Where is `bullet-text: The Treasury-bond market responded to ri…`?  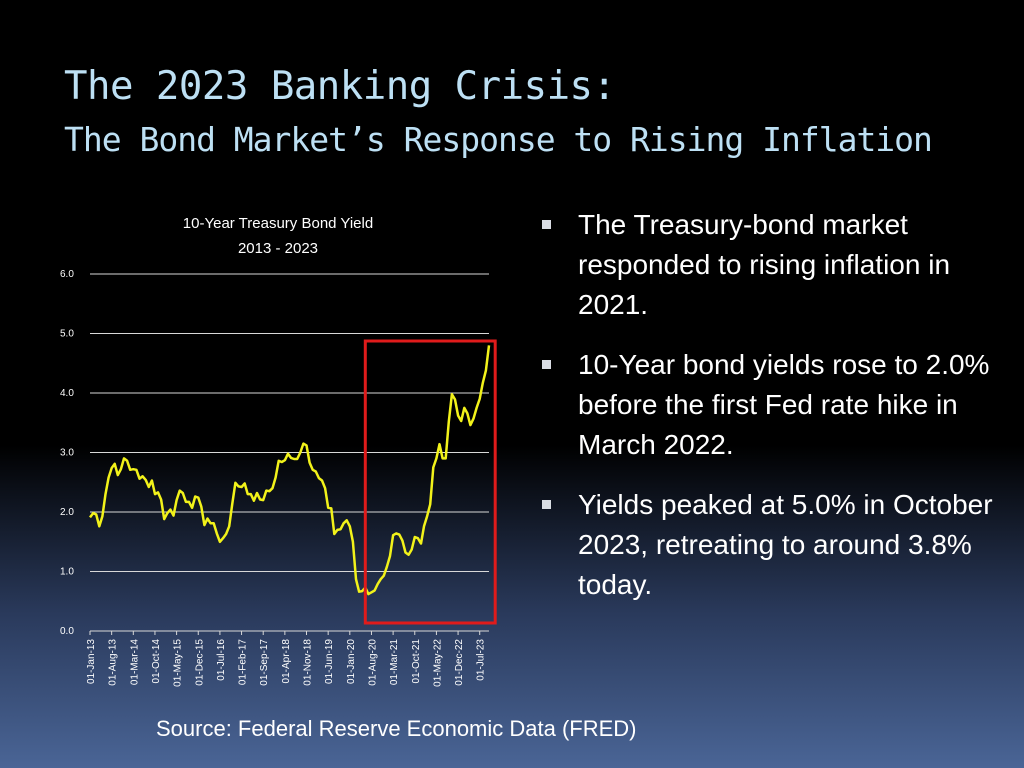
bullet-text: The Treasury-bond market responded to ri… is located at coordinates (764, 264).